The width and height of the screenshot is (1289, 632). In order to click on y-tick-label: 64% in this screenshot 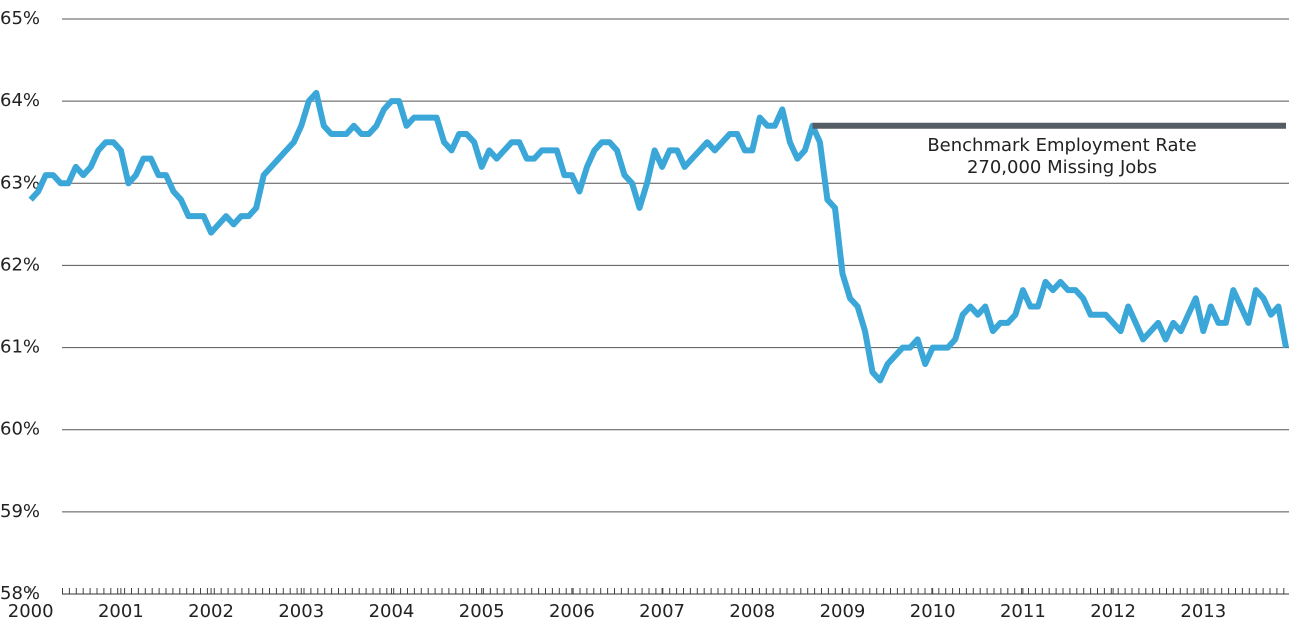, I will do `click(20, 100)`.